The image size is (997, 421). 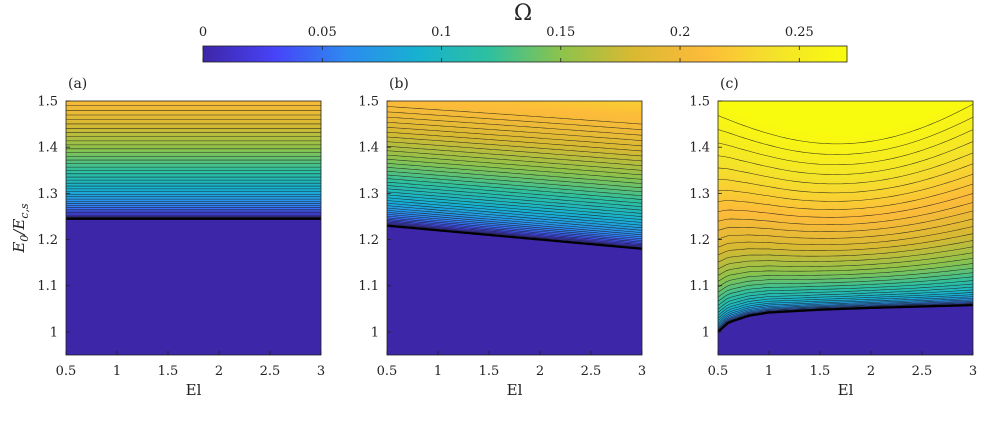 I want to click on x-tick-label: 1, so click(x=438, y=371).